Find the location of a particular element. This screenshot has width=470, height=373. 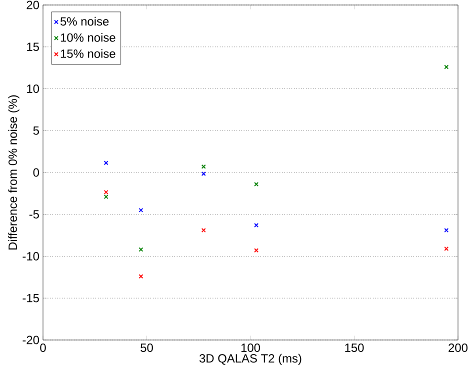

y-tick-label: -5 is located at coordinates (34, 214).